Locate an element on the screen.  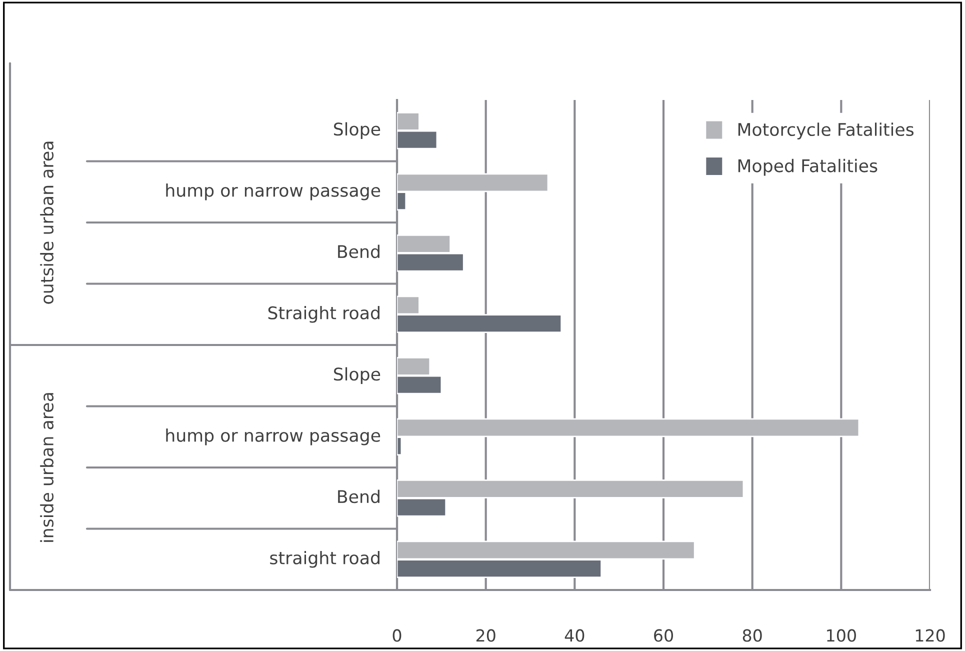
x-tick-label: 80 is located at coordinates (752, 635).